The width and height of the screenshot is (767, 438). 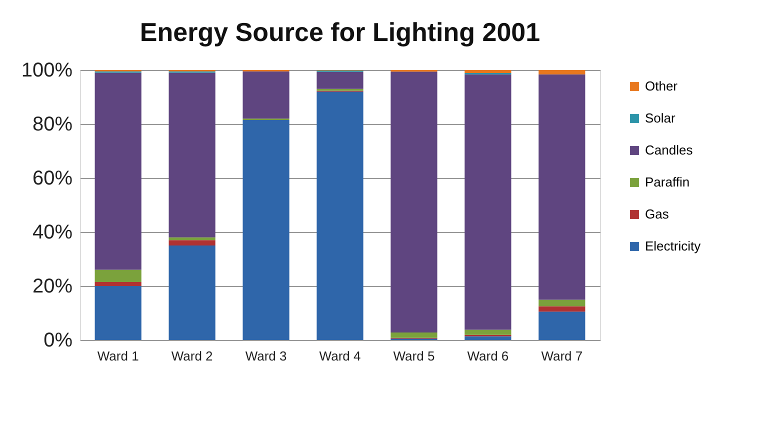 What do you see at coordinates (660, 118) in the screenshot?
I see `legend-label: Solar` at bounding box center [660, 118].